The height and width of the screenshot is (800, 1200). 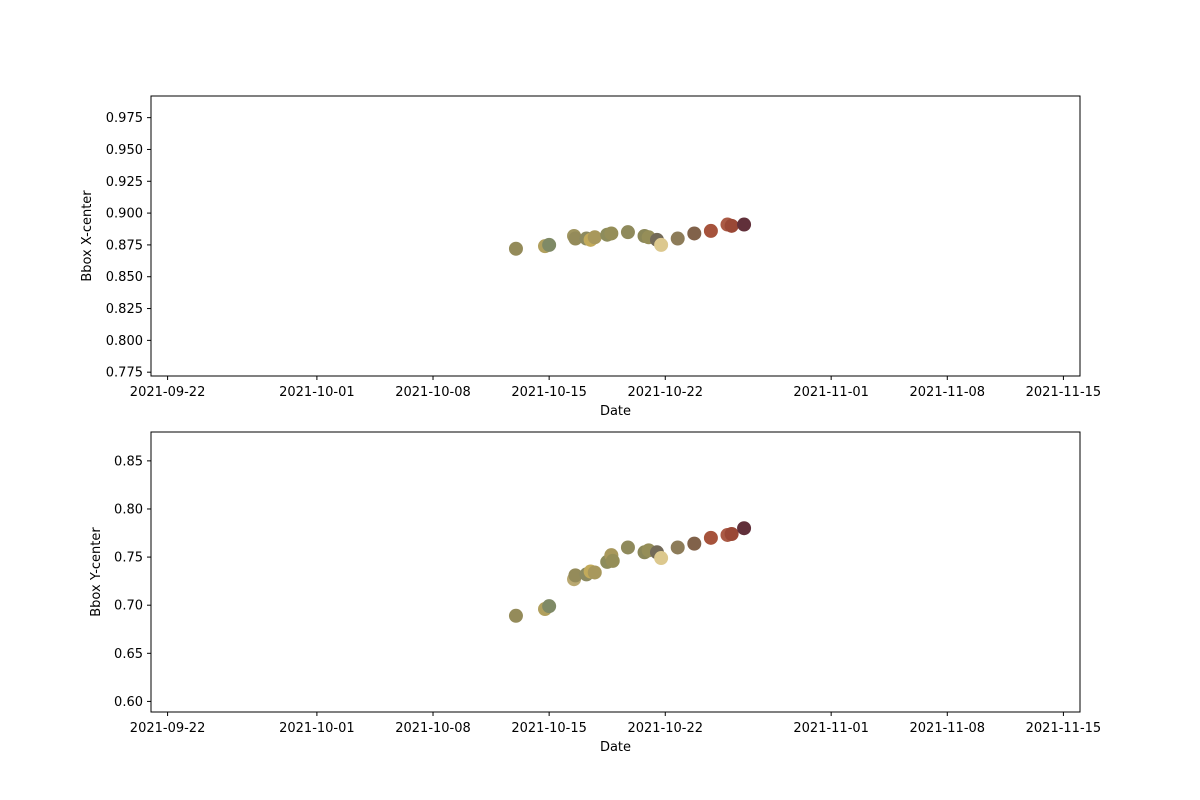 I want to click on y-tick-label-2: 0.800, so click(x=124, y=341).